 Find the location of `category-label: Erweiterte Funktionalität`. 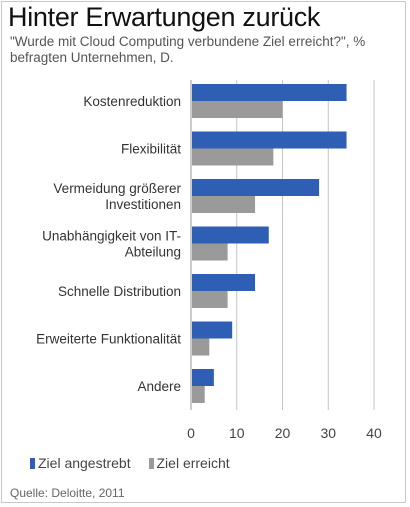

category-label: Erweiterte Funktionalität is located at coordinates (108, 339).